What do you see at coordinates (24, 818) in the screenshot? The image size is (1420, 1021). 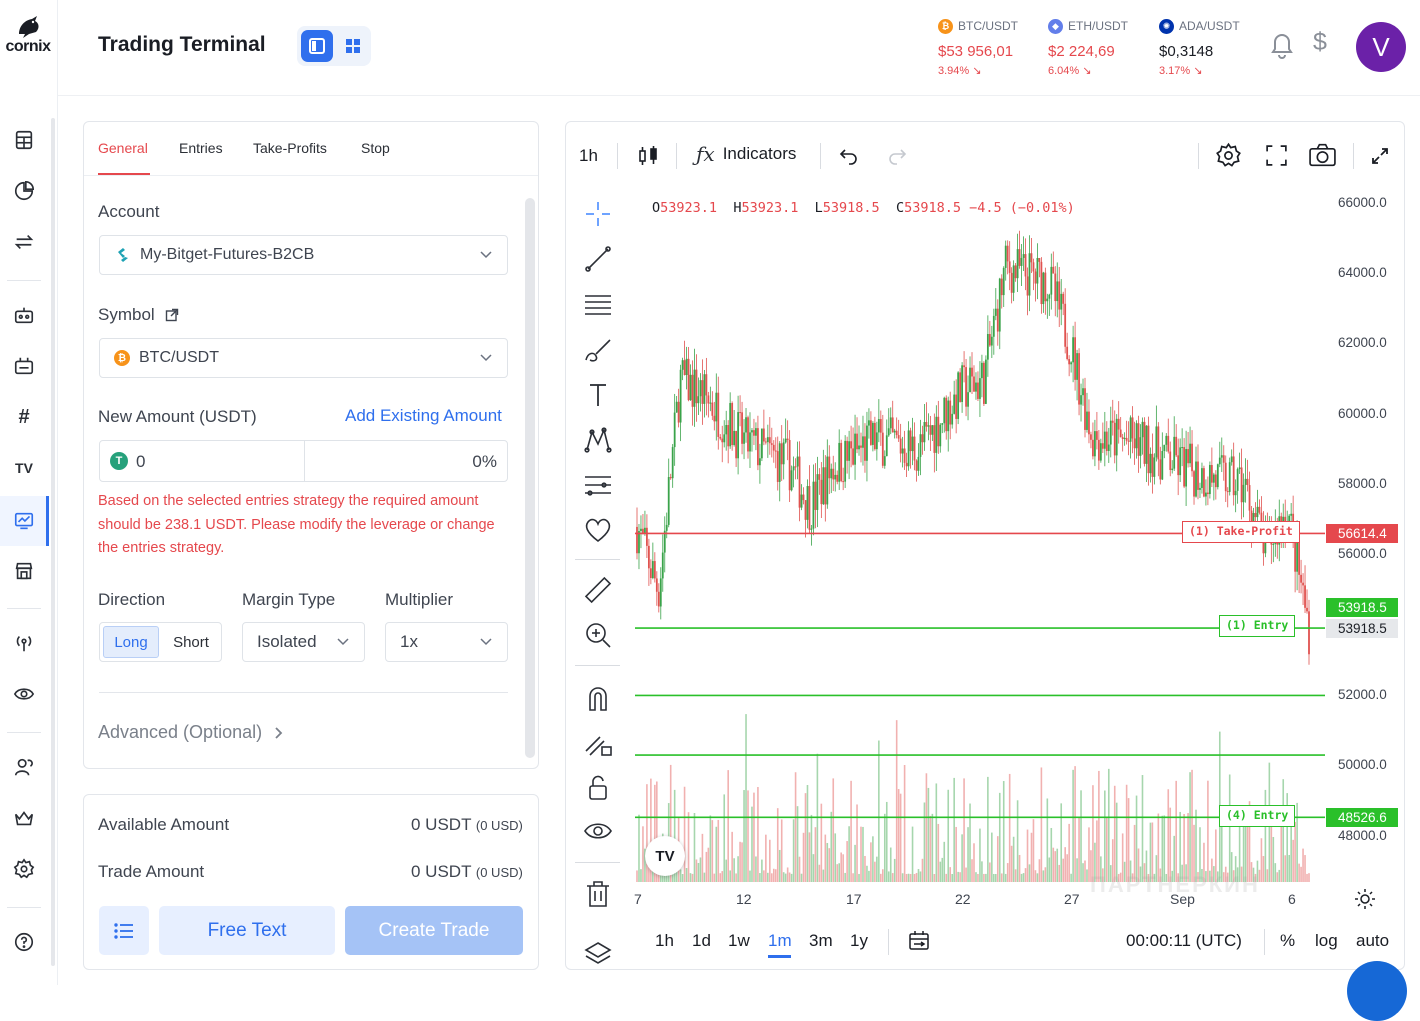 I see `rail-subscription` at bounding box center [24, 818].